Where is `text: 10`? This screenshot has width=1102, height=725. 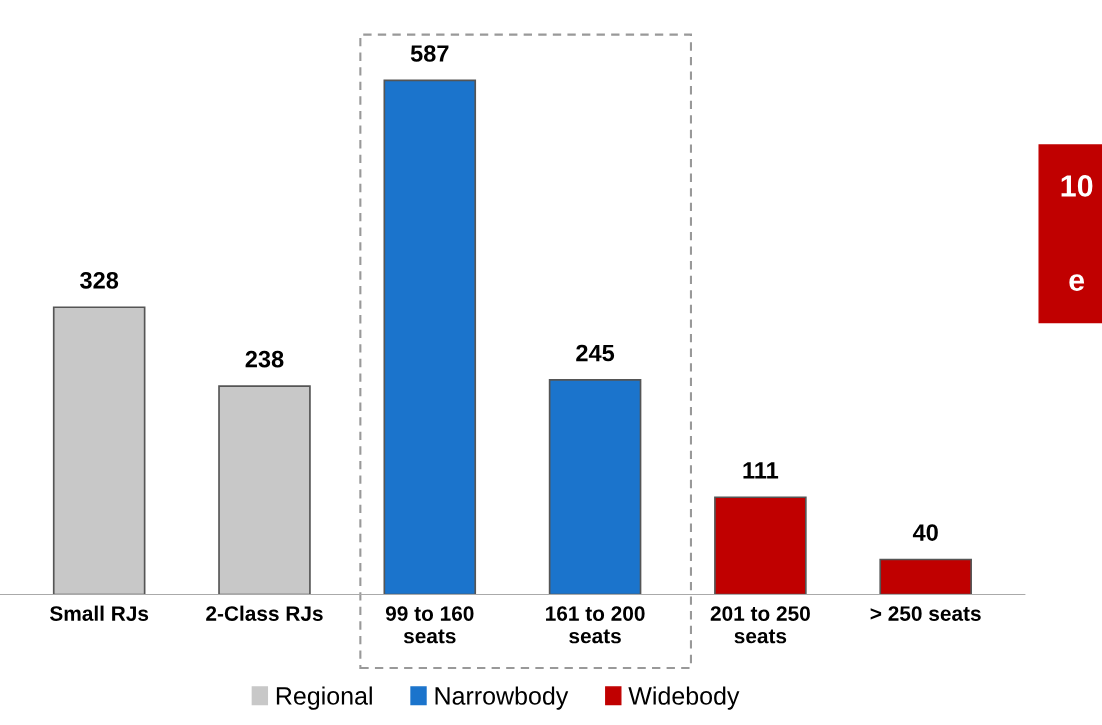 text: 10 is located at coordinates (1077, 186).